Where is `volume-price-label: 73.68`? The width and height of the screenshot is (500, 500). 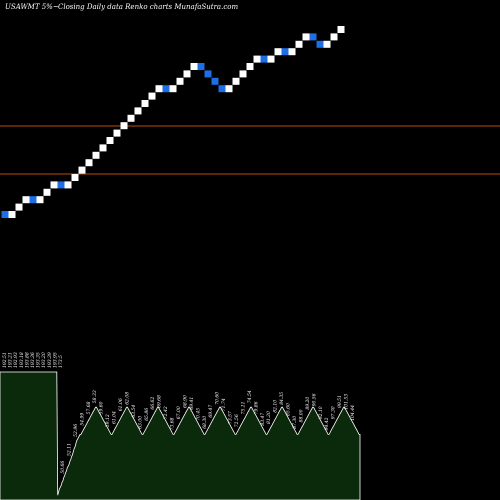 volume-price-label: 73.68 is located at coordinates (173, 423).